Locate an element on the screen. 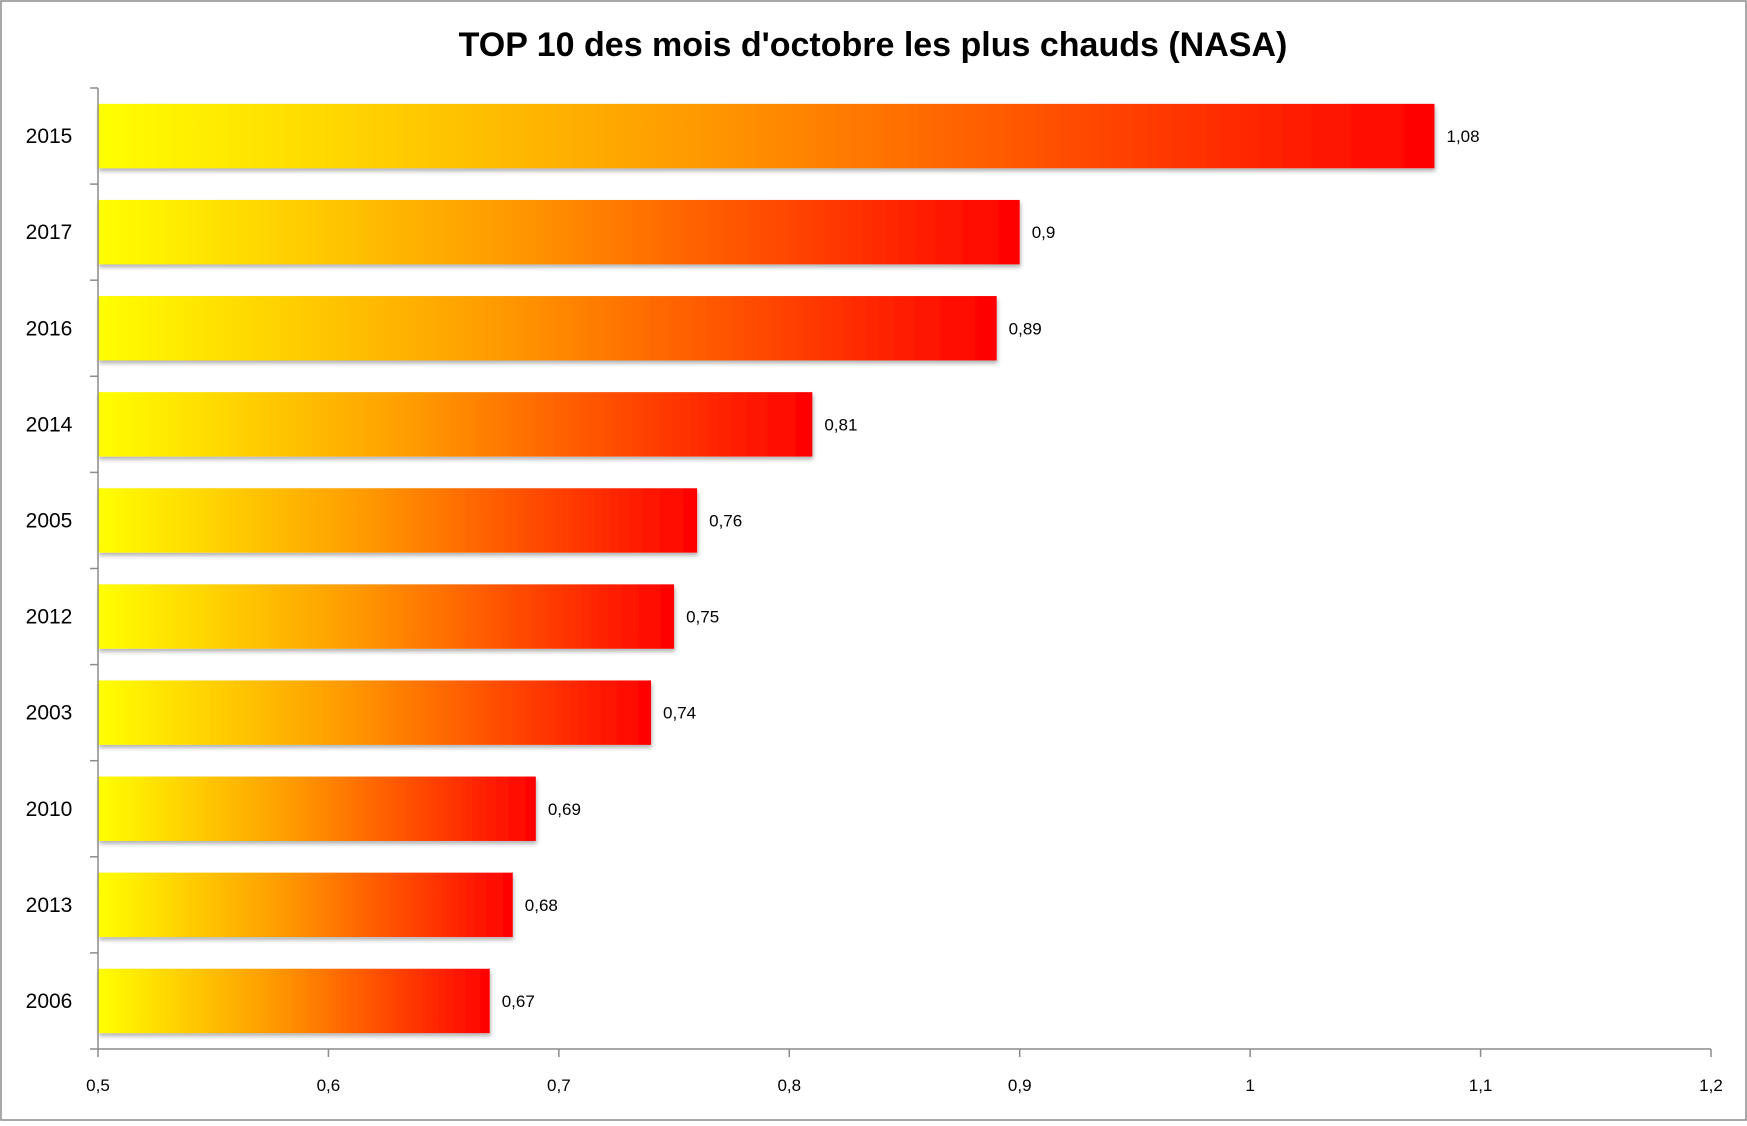 The image size is (1747, 1126). data-label-2012: 0,75 is located at coordinates (702, 617).